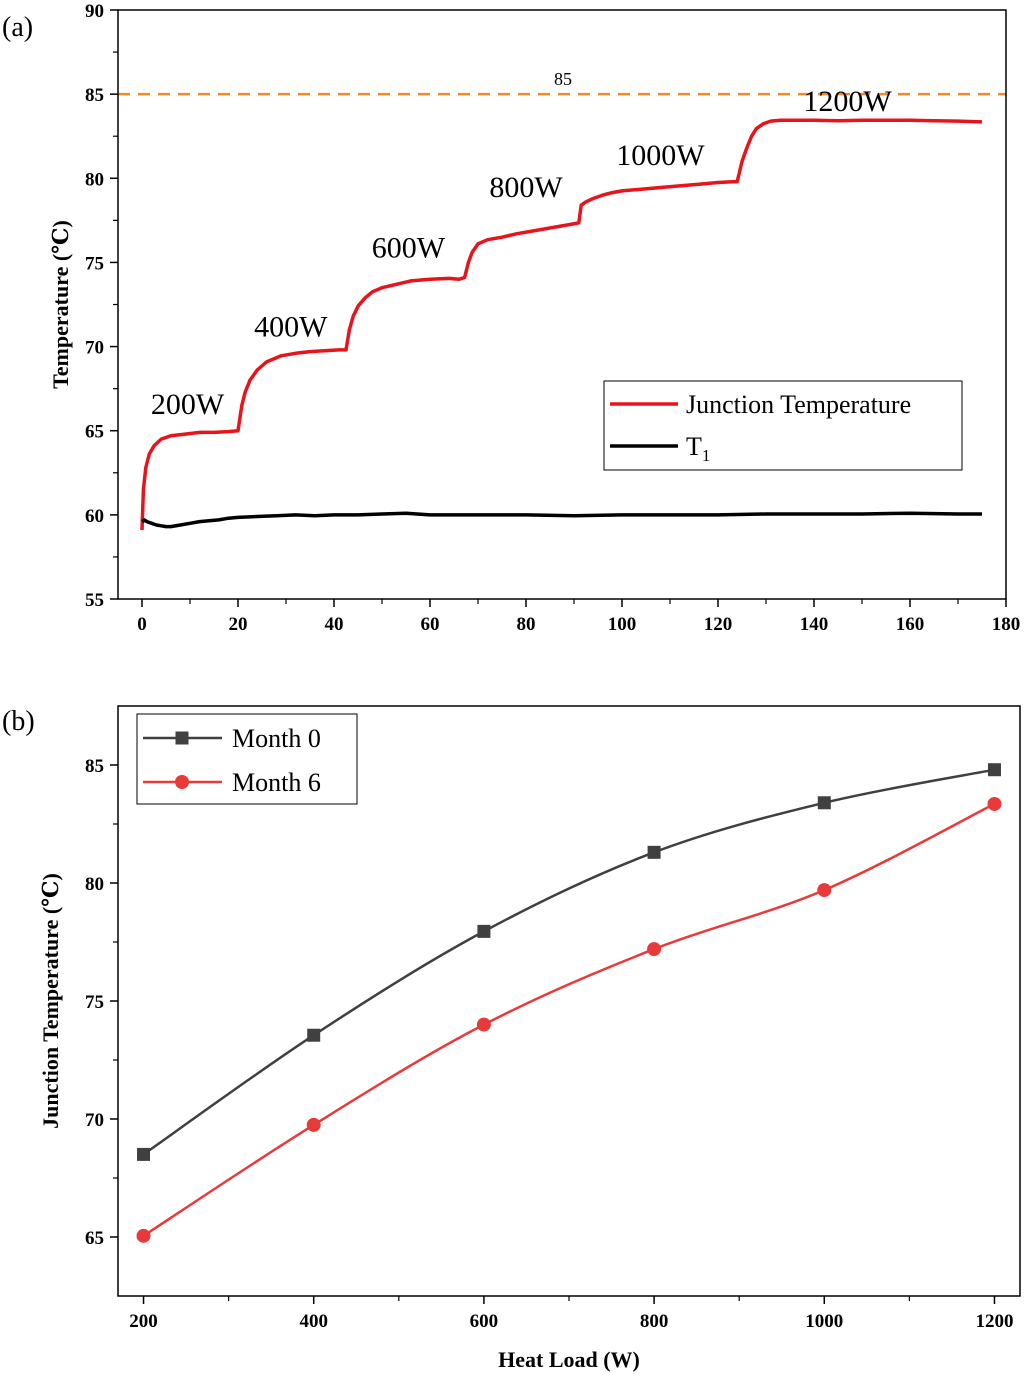  What do you see at coordinates (561, 520) in the screenshot?
I see `series-line-t1` at bounding box center [561, 520].